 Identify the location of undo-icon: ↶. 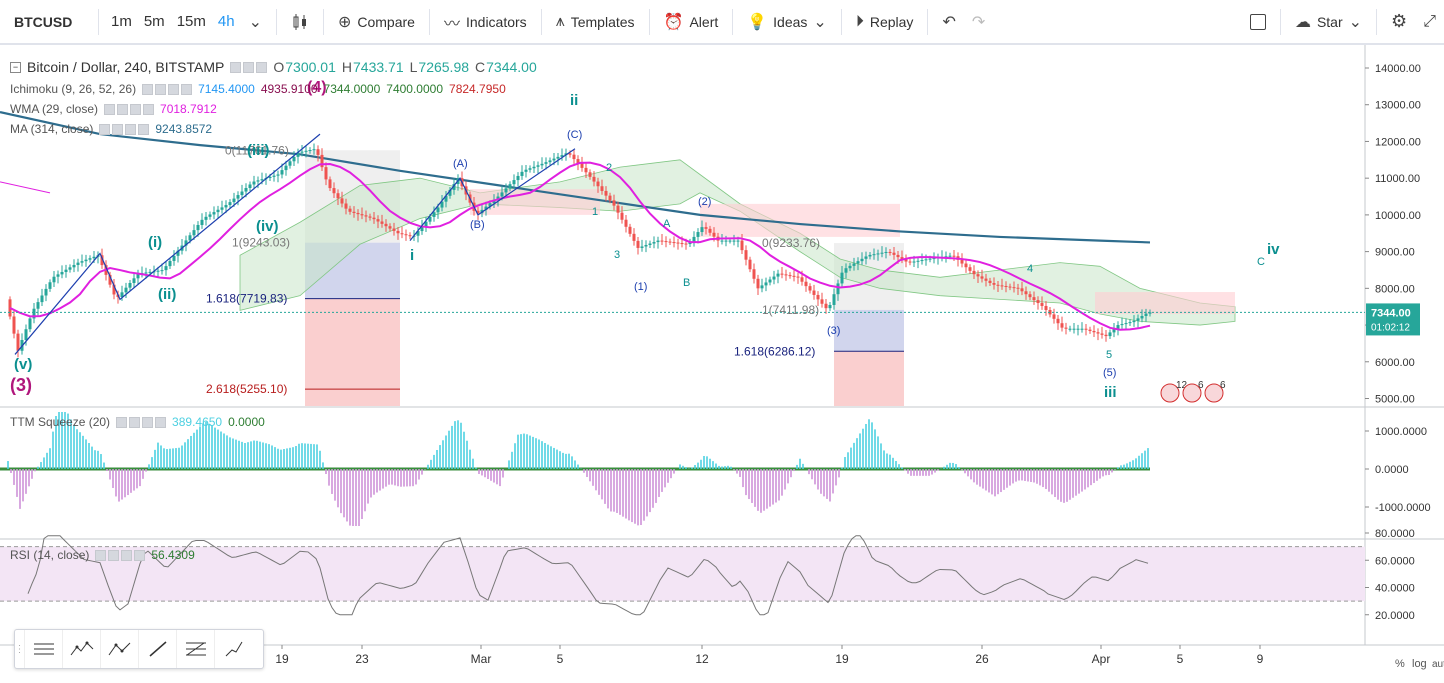
(949, 22).